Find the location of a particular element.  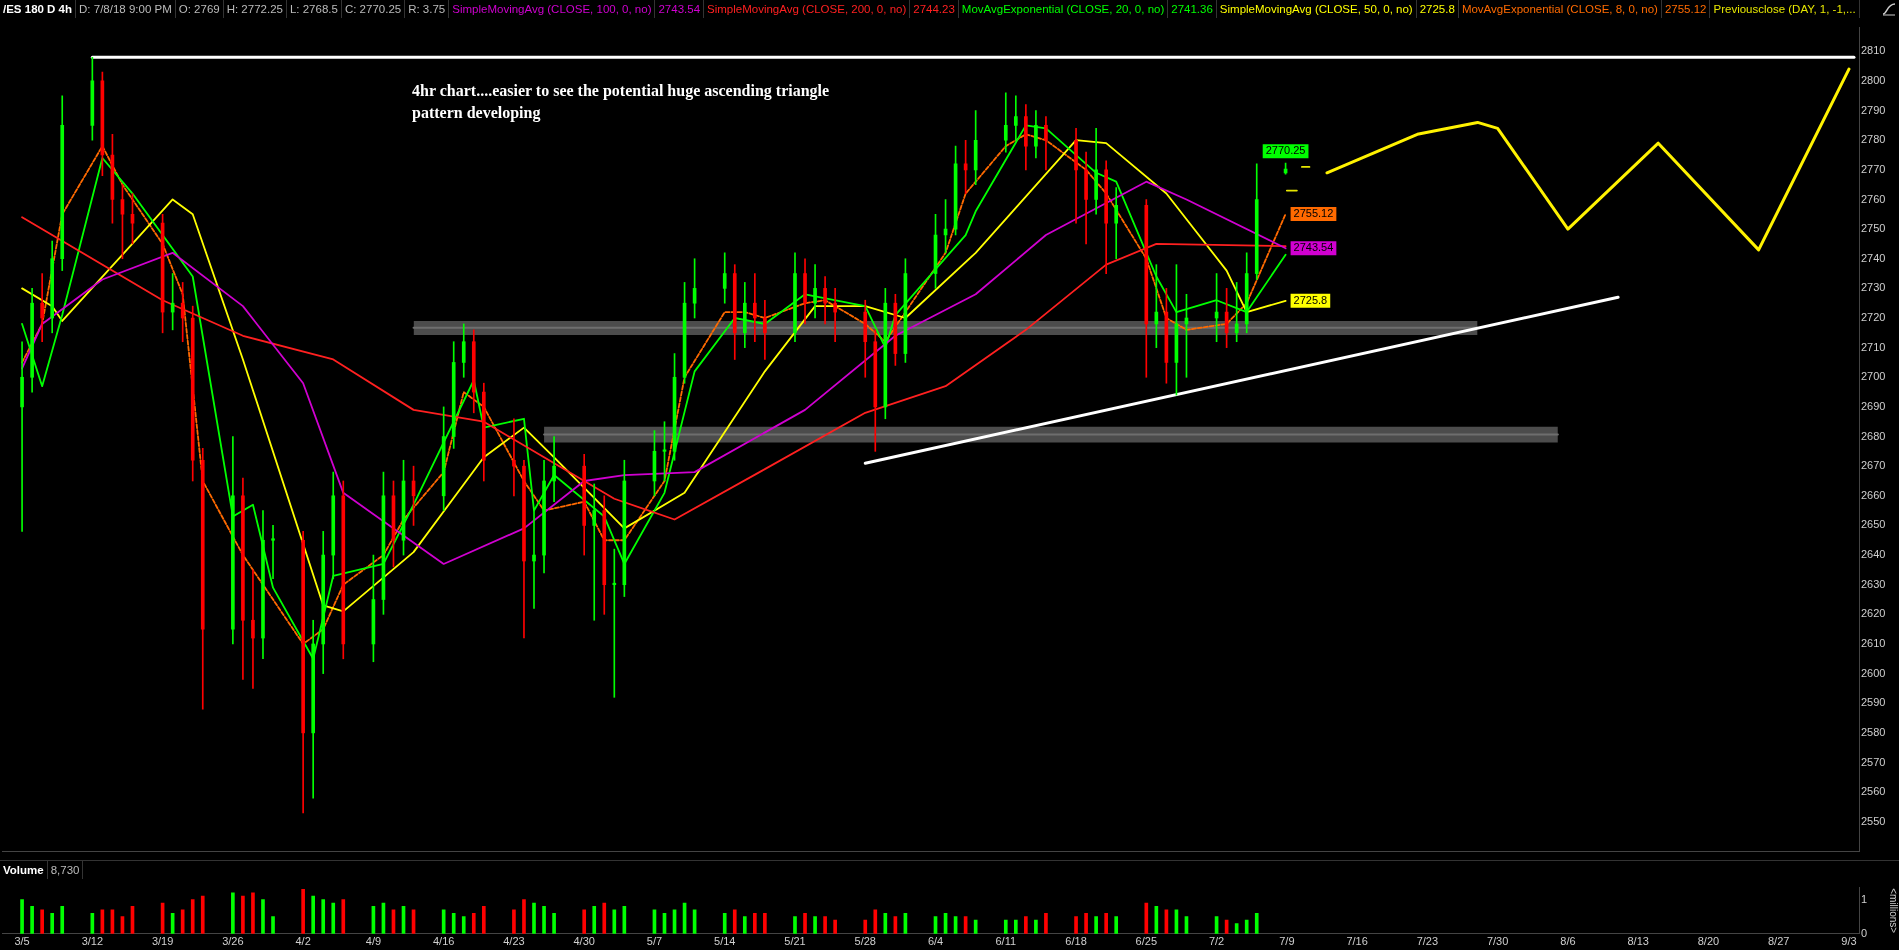

y-tick-label: 2570 is located at coordinates (1873, 761).